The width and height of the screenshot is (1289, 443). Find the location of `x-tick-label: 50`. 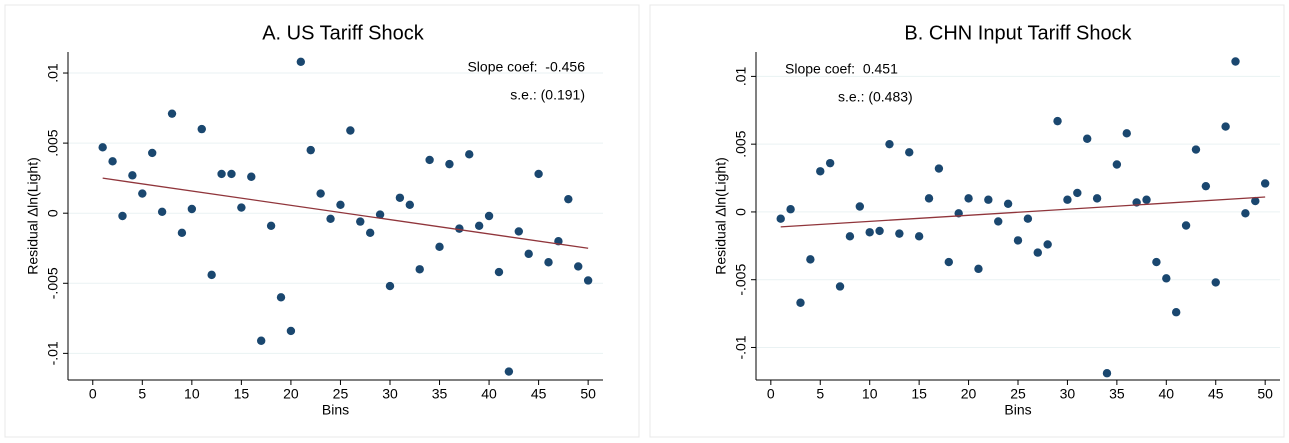

x-tick-label: 50 is located at coordinates (1265, 394).